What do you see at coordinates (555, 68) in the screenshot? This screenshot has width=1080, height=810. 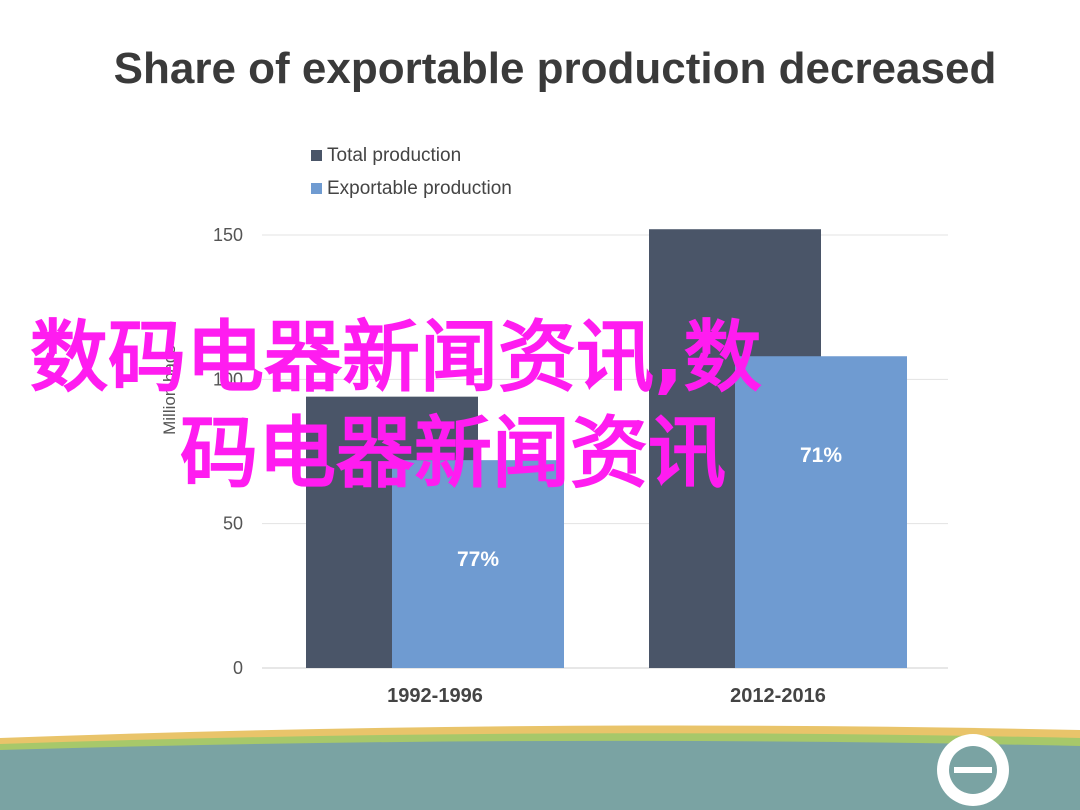 I see `page-title: Share of exportable production decreased` at bounding box center [555, 68].